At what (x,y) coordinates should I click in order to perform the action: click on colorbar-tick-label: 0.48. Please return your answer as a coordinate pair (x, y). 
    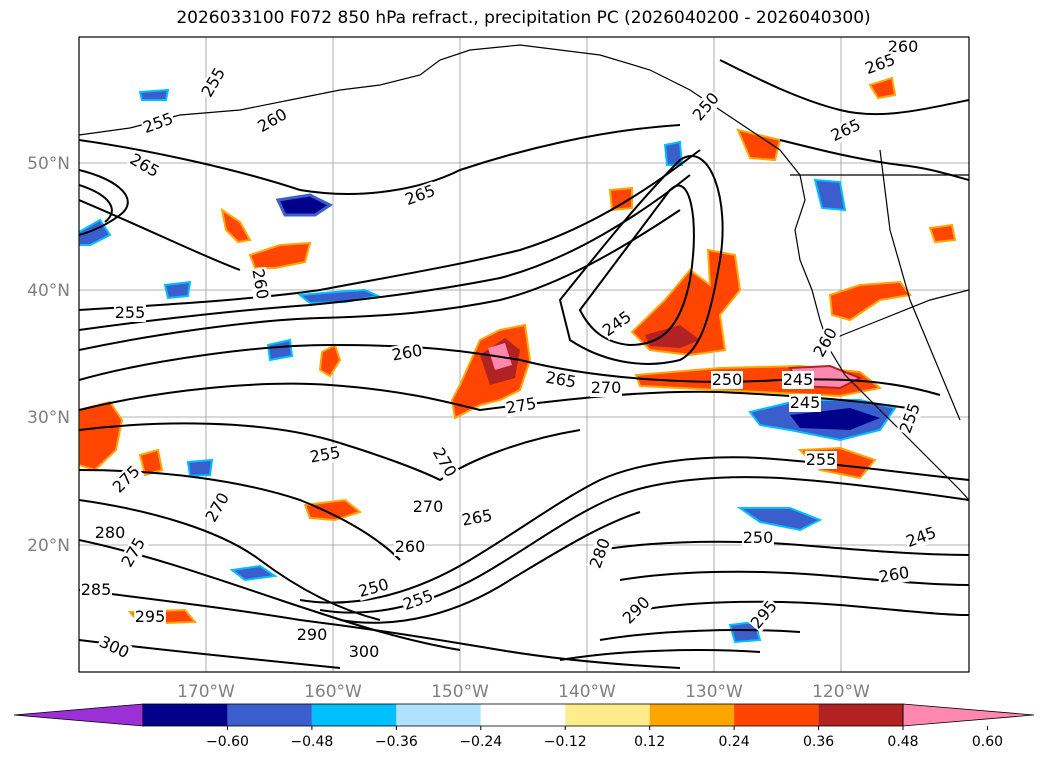
    Looking at the image, I should click on (902, 742).